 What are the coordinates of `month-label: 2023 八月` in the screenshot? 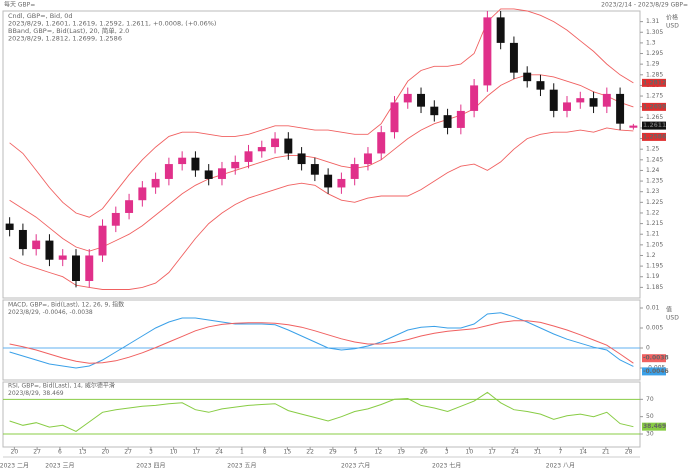 It's located at (560, 466).